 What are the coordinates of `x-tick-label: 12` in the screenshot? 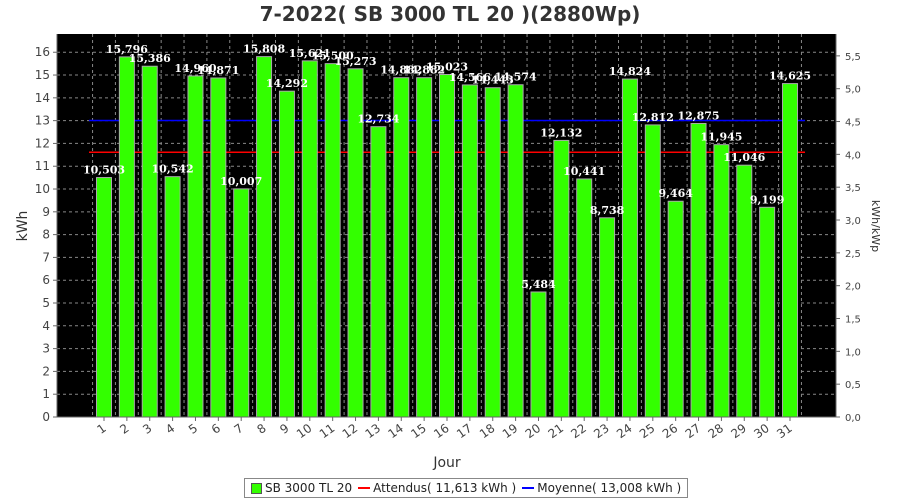 It's located at (350, 431).